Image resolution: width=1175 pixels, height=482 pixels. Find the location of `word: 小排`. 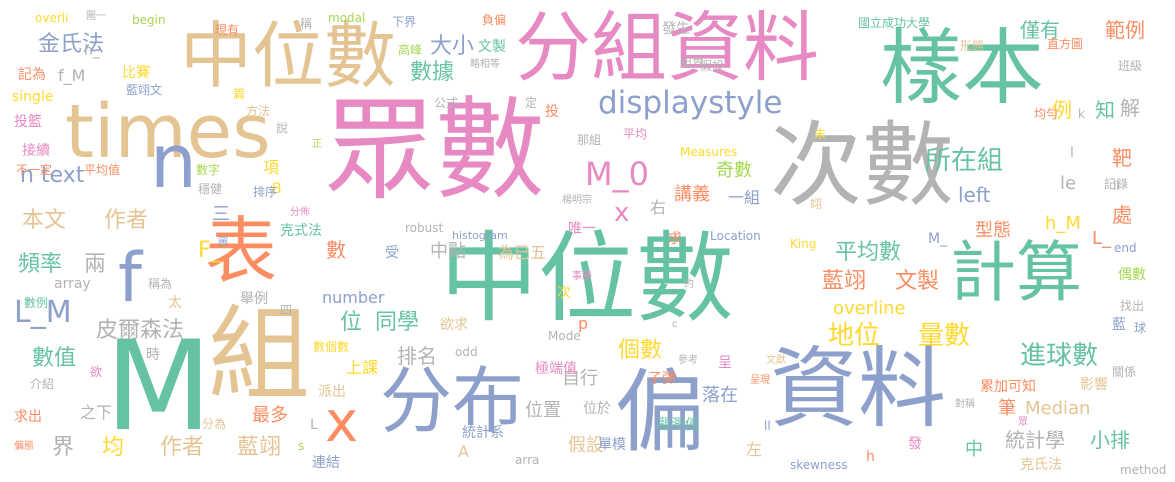

word: 小排 is located at coordinates (1110, 440).